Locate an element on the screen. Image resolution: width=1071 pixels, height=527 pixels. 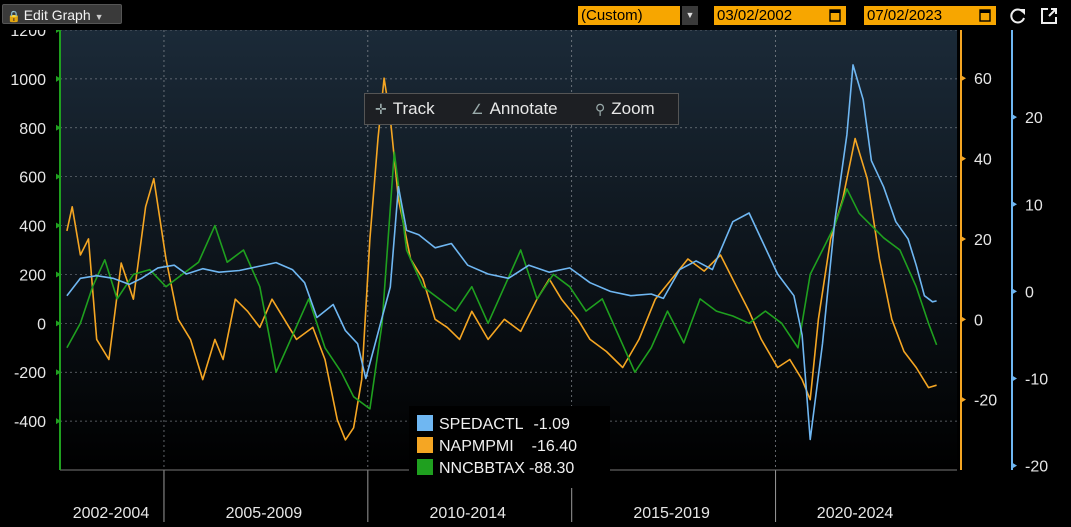
left-tick-label: -400 is located at coordinates (30, 422).